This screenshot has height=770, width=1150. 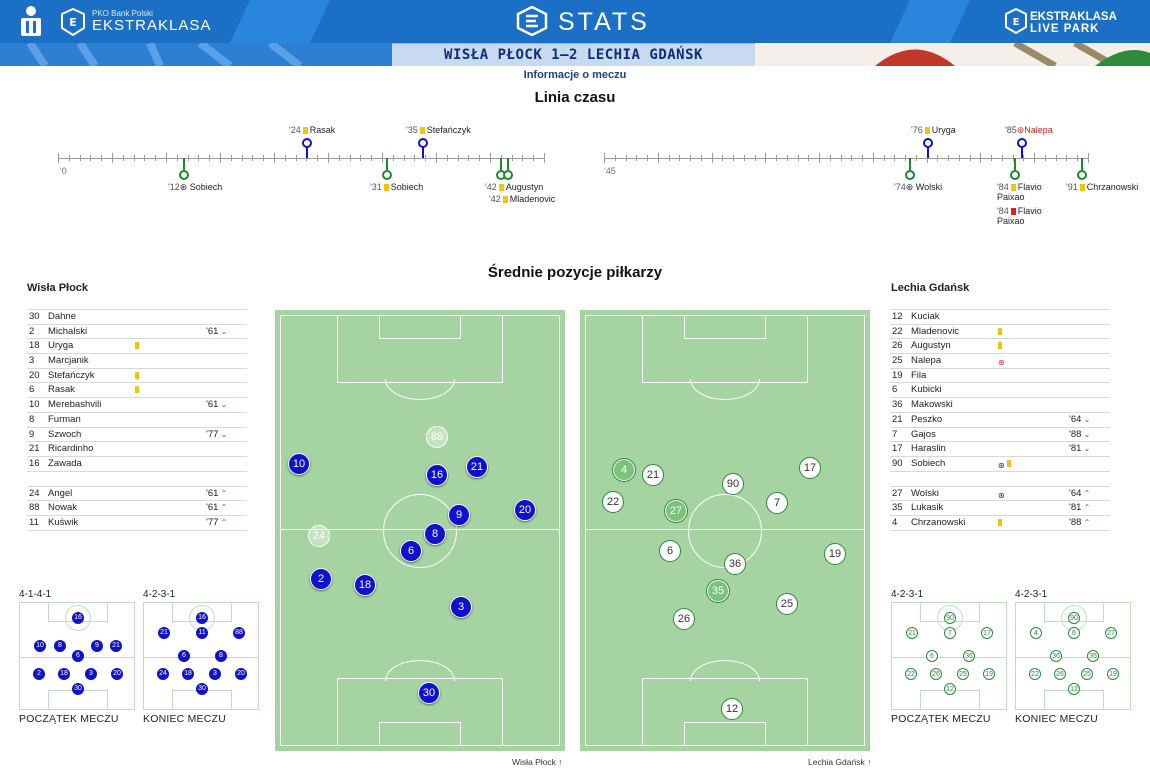 I want to click on lineup-row: 19 Fila, so click(x=1000, y=376).